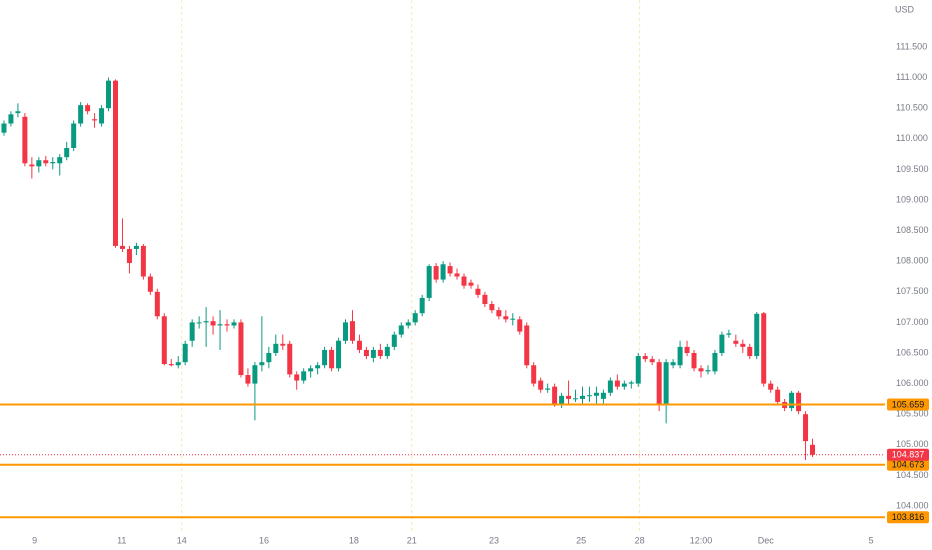  What do you see at coordinates (908, 465) in the screenshot?
I see `level-label: 104.673` at bounding box center [908, 465].